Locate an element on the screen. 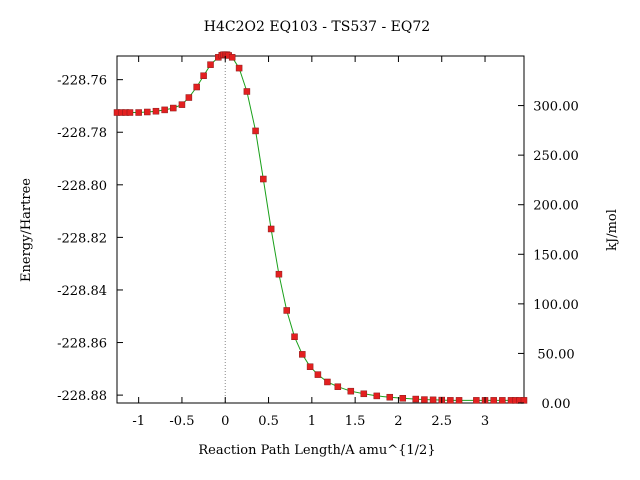 The image size is (640, 480). y2-tick-label: 50.00 is located at coordinates (555, 354).